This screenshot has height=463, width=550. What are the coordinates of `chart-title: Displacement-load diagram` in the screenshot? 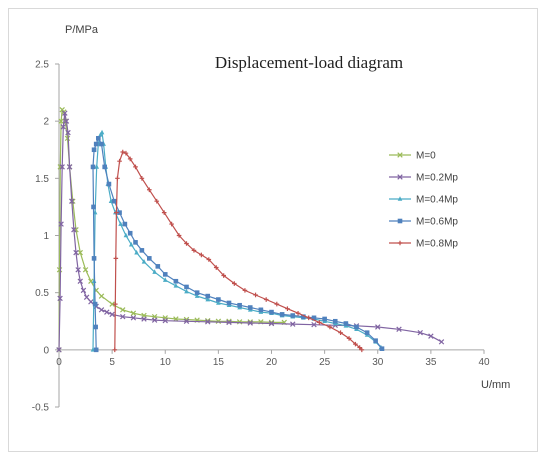 It's located at (309, 62).